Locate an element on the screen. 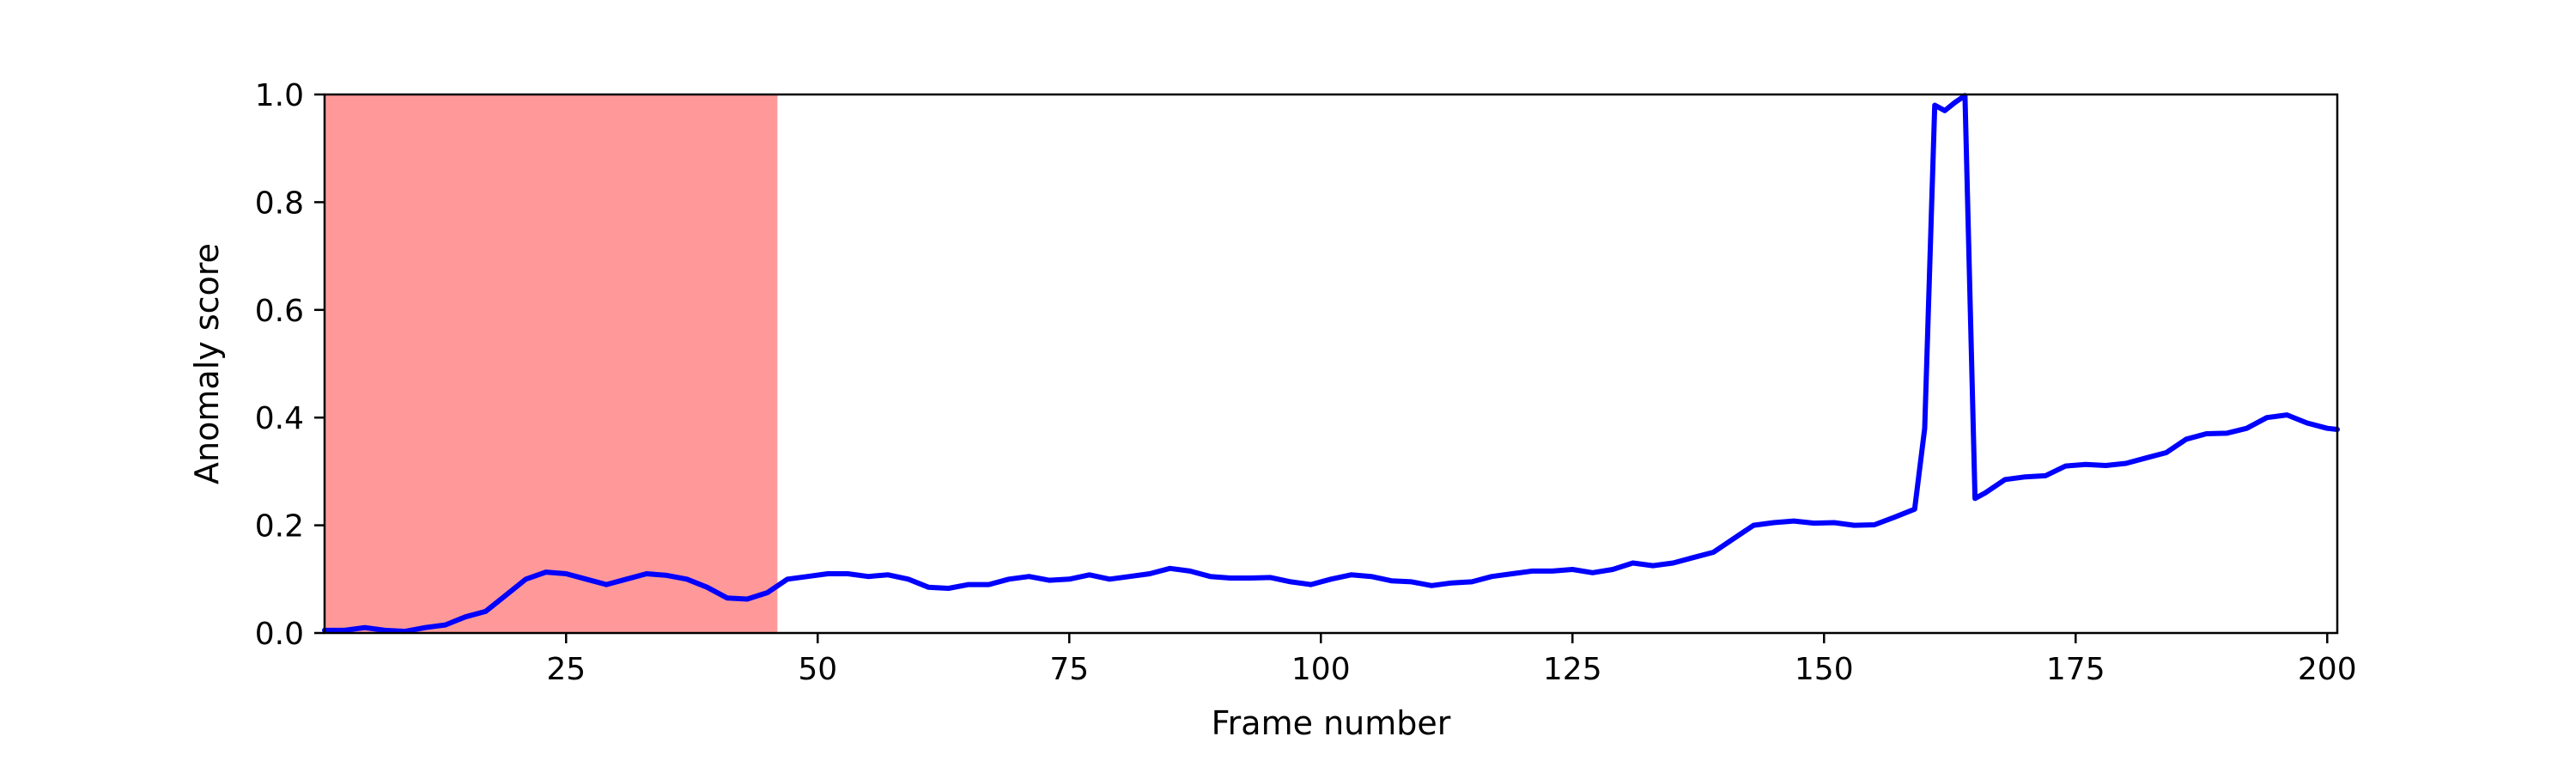 The image size is (2576, 773). y-axis-label: Anomaly score is located at coordinates (207, 363).